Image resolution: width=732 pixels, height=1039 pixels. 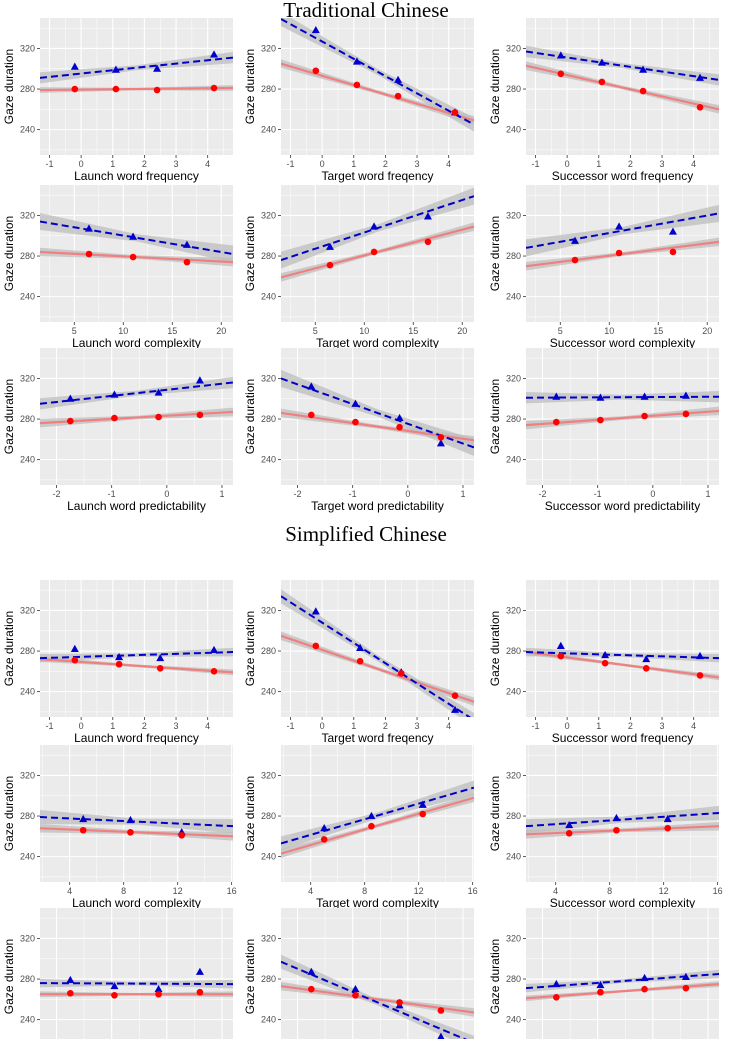 I want to click on x-tick-label: 20, so click(x=707, y=331).